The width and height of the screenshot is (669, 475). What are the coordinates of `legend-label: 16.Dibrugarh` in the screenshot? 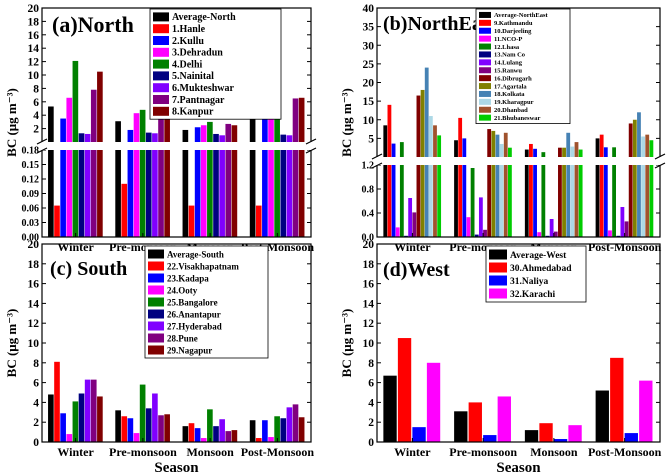 It's located at (513, 78).